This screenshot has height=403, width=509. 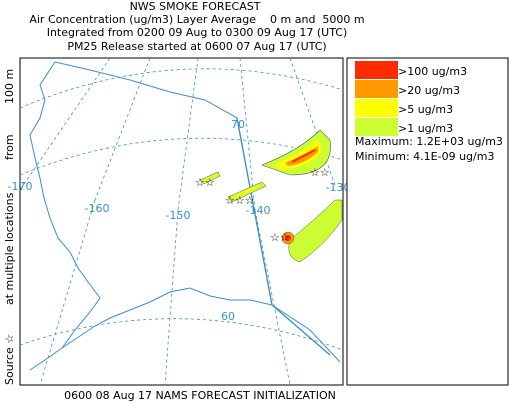 I want to click on legend-label: >1 ug/m3, so click(x=425, y=128).